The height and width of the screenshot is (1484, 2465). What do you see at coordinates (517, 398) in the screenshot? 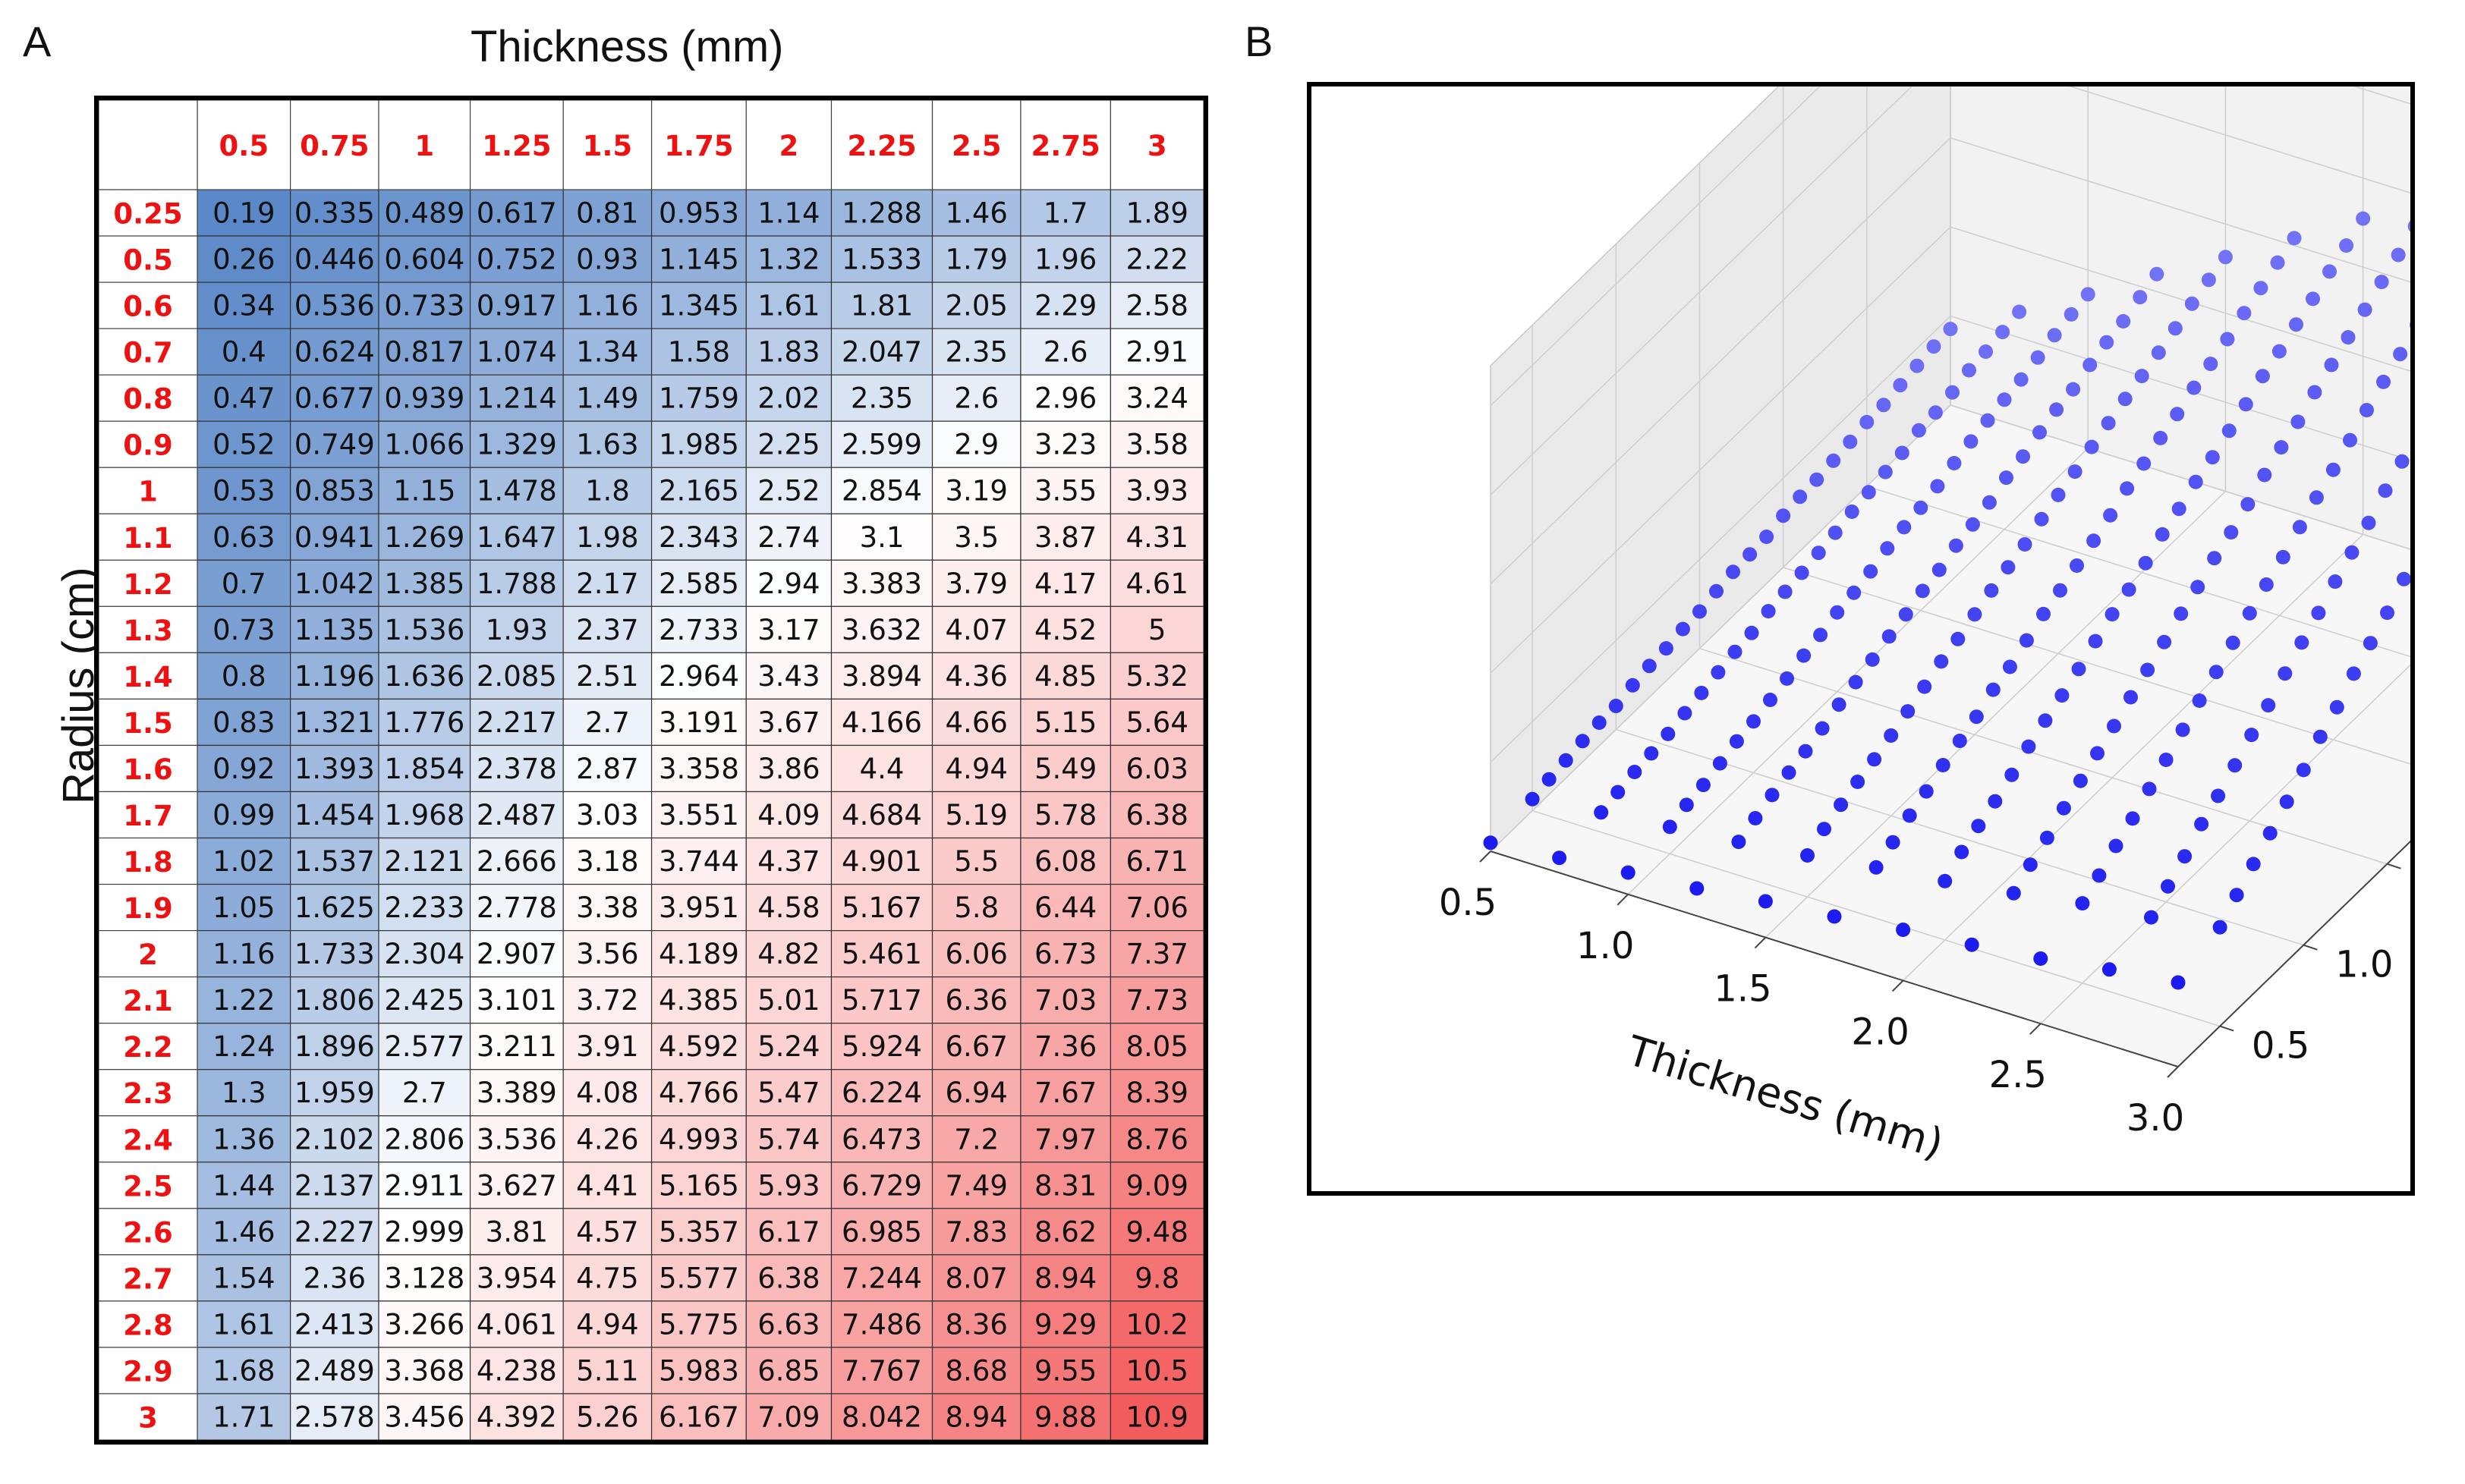
I see `heat-cell-value: 1.214` at bounding box center [517, 398].